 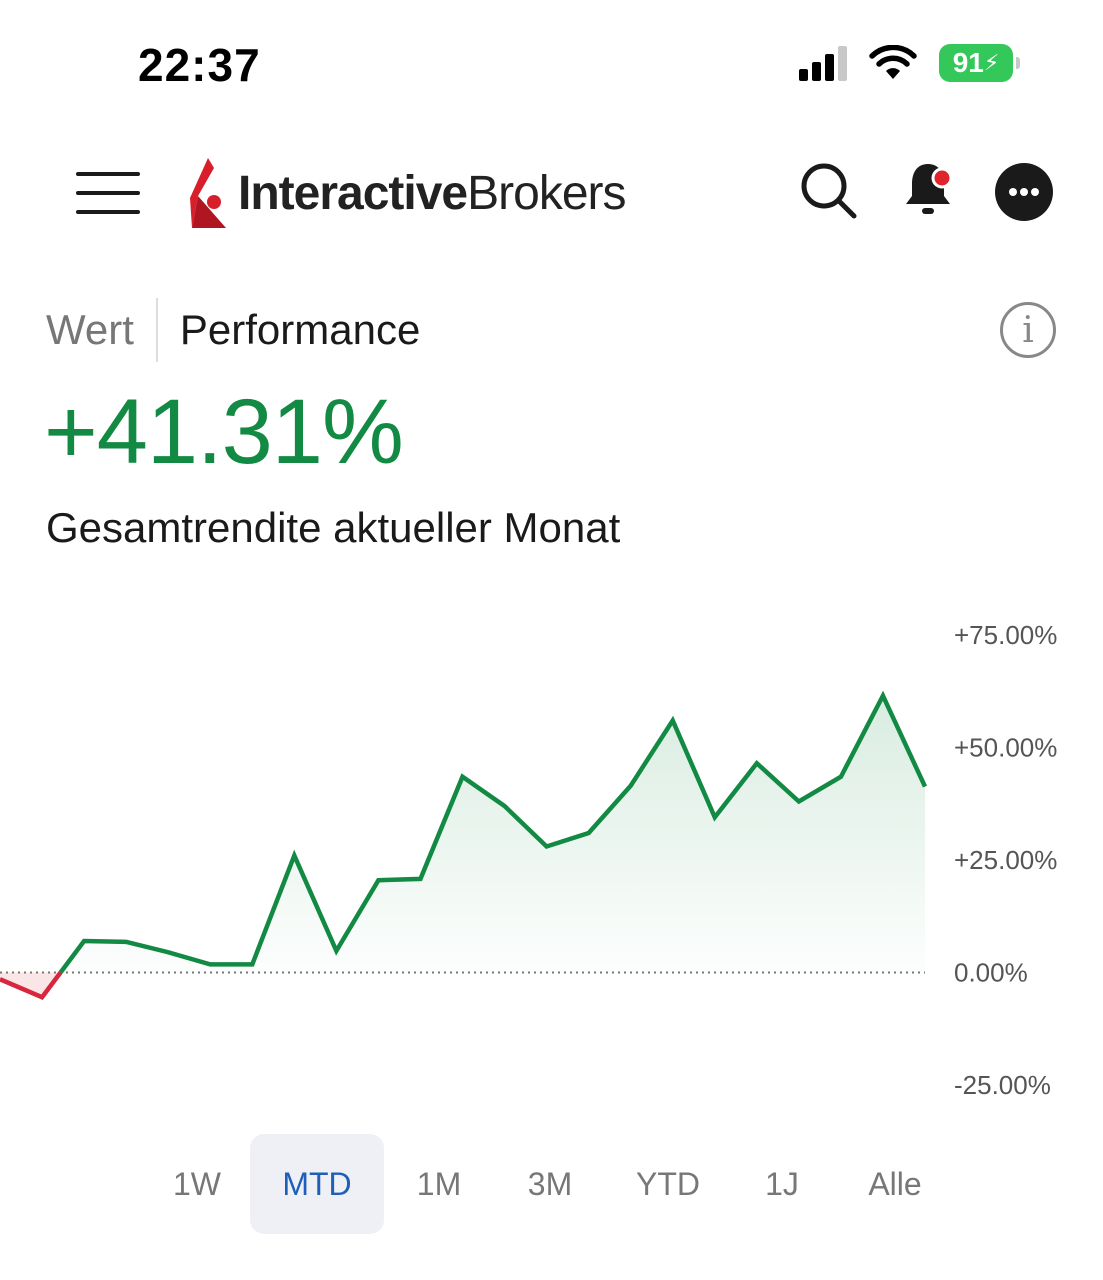 What do you see at coordinates (156, 330) in the screenshot?
I see `tab-divider` at bounding box center [156, 330].